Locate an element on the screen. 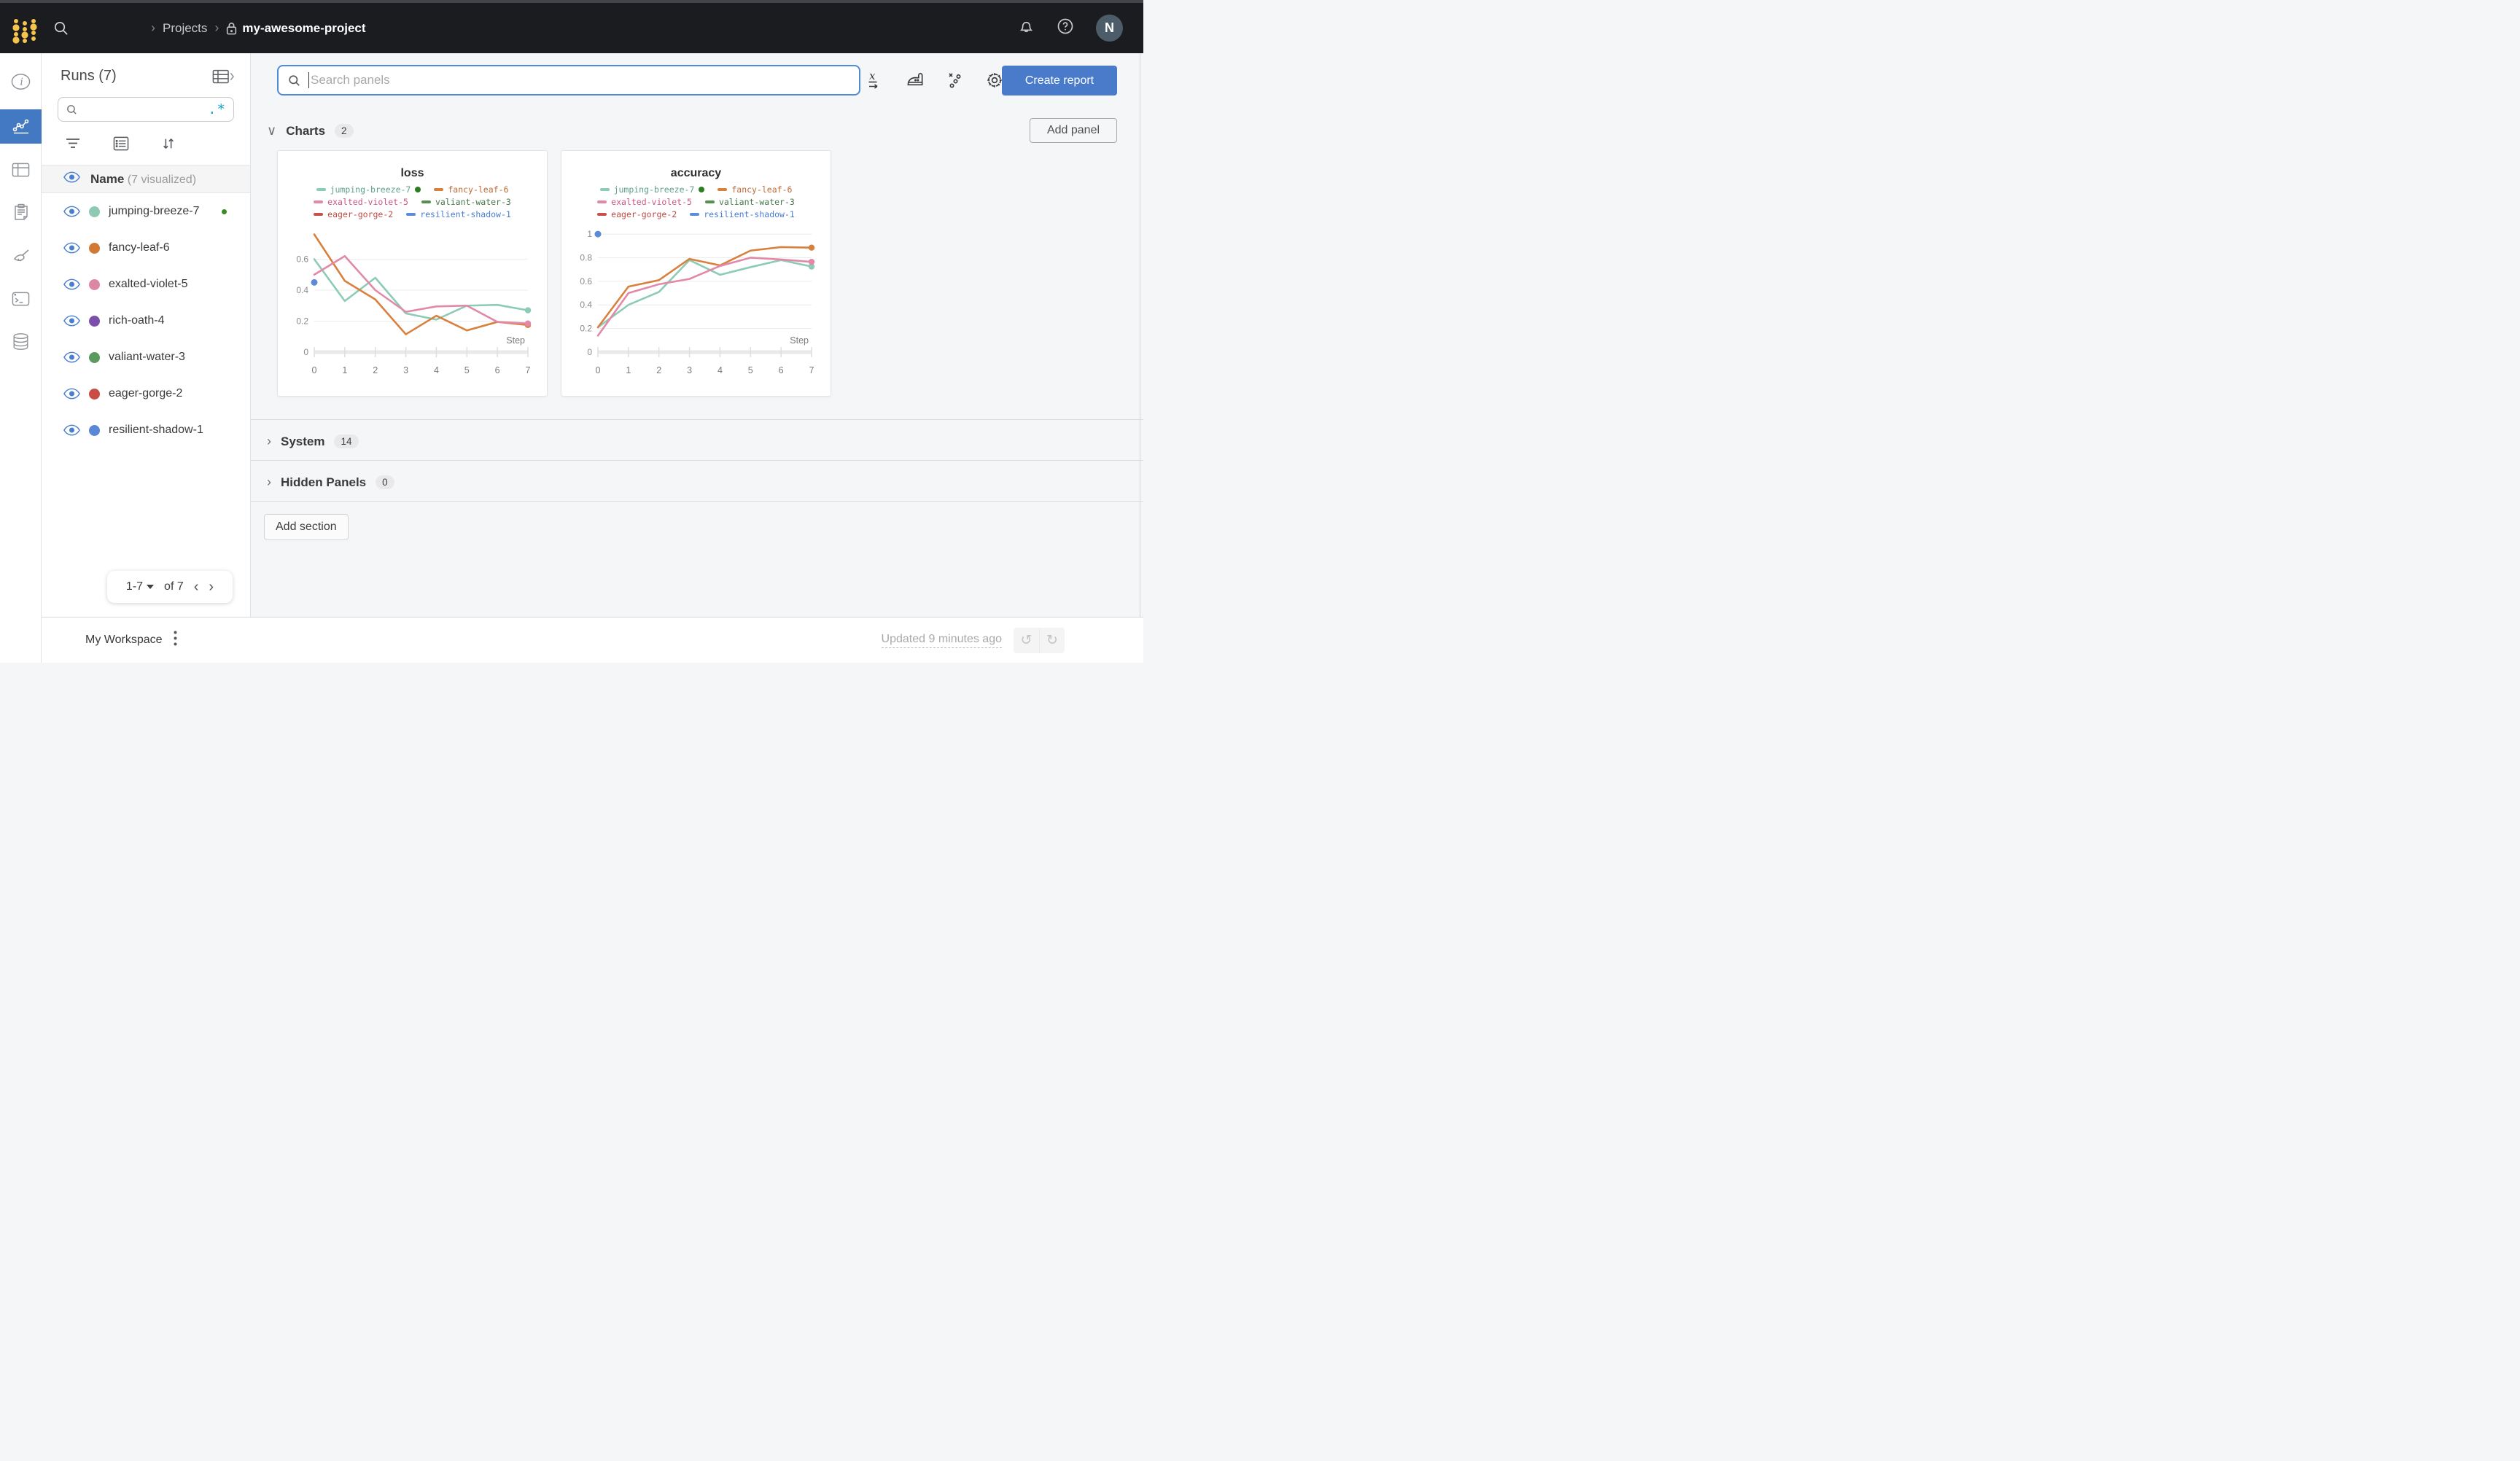 This screenshot has width=2520, height=1461. run-name: fancy-leaf-6 is located at coordinates (139, 247).